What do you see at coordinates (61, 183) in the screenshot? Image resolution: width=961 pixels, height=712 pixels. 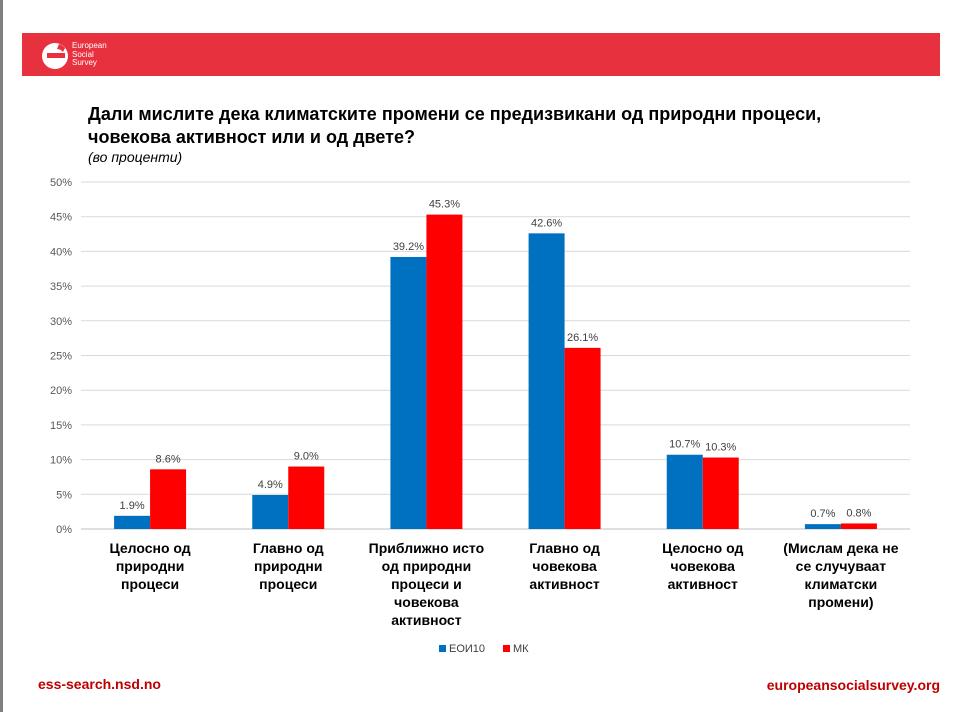 I see `y-tick-label: 50%` at bounding box center [61, 183].